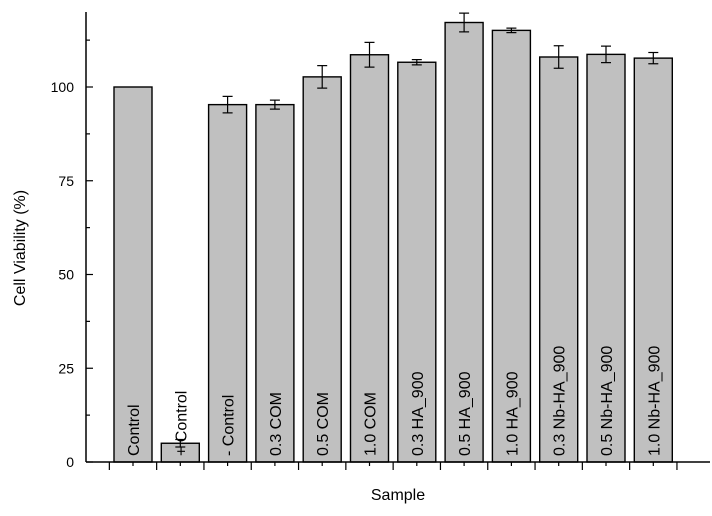  Describe the element at coordinates (418, 413) in the screenshot. I see `bar-label-6: 0.3 HA_900` at that location.